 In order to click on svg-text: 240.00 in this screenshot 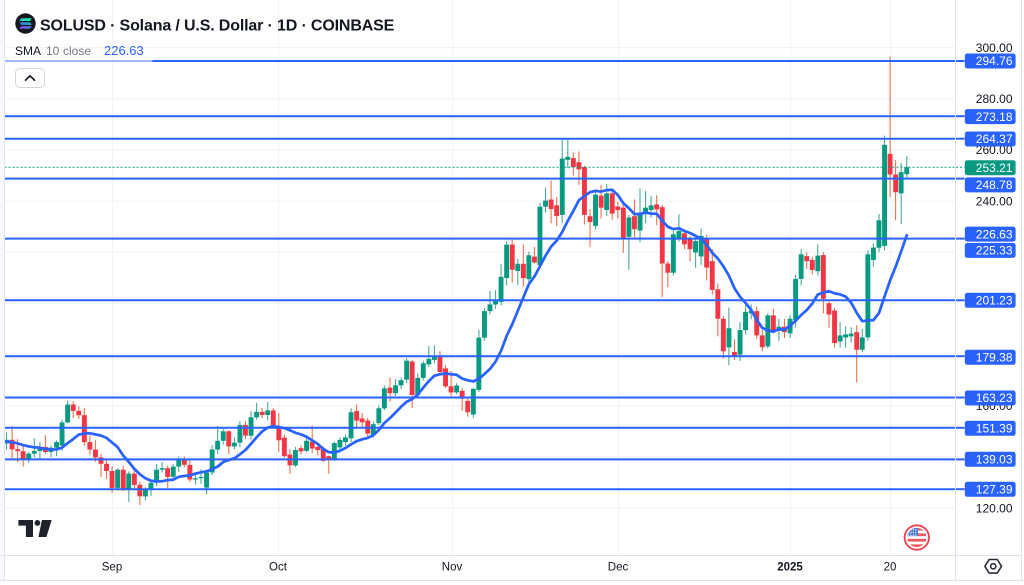, I will do `click(994, 201)`.